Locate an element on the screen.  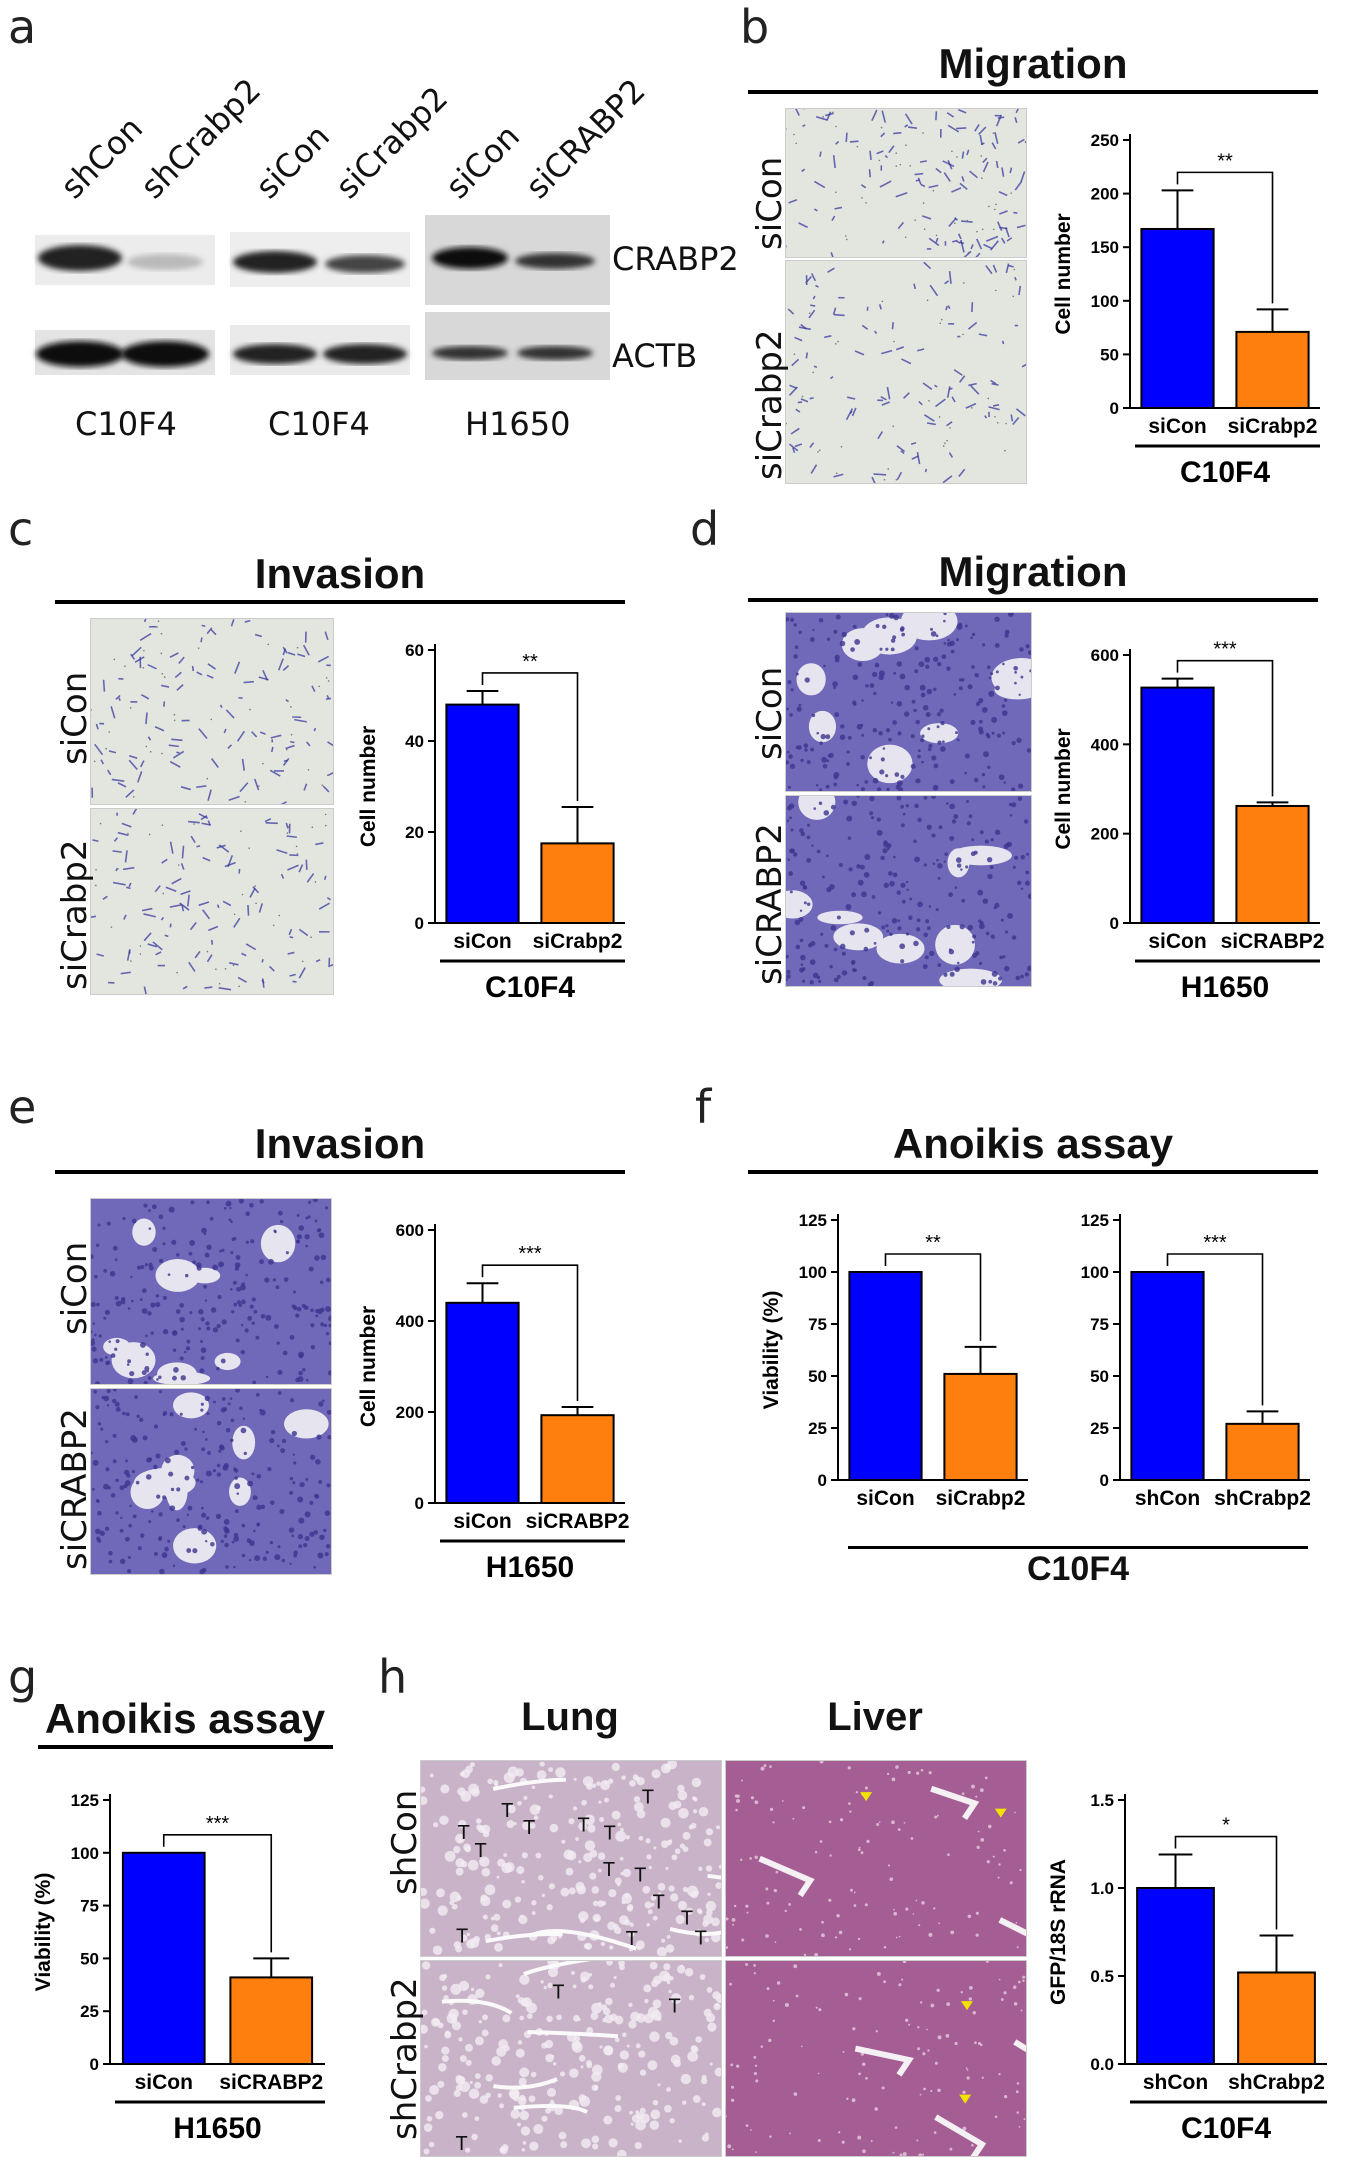
significance-marker: ** is located at coordinates (933, 1243).